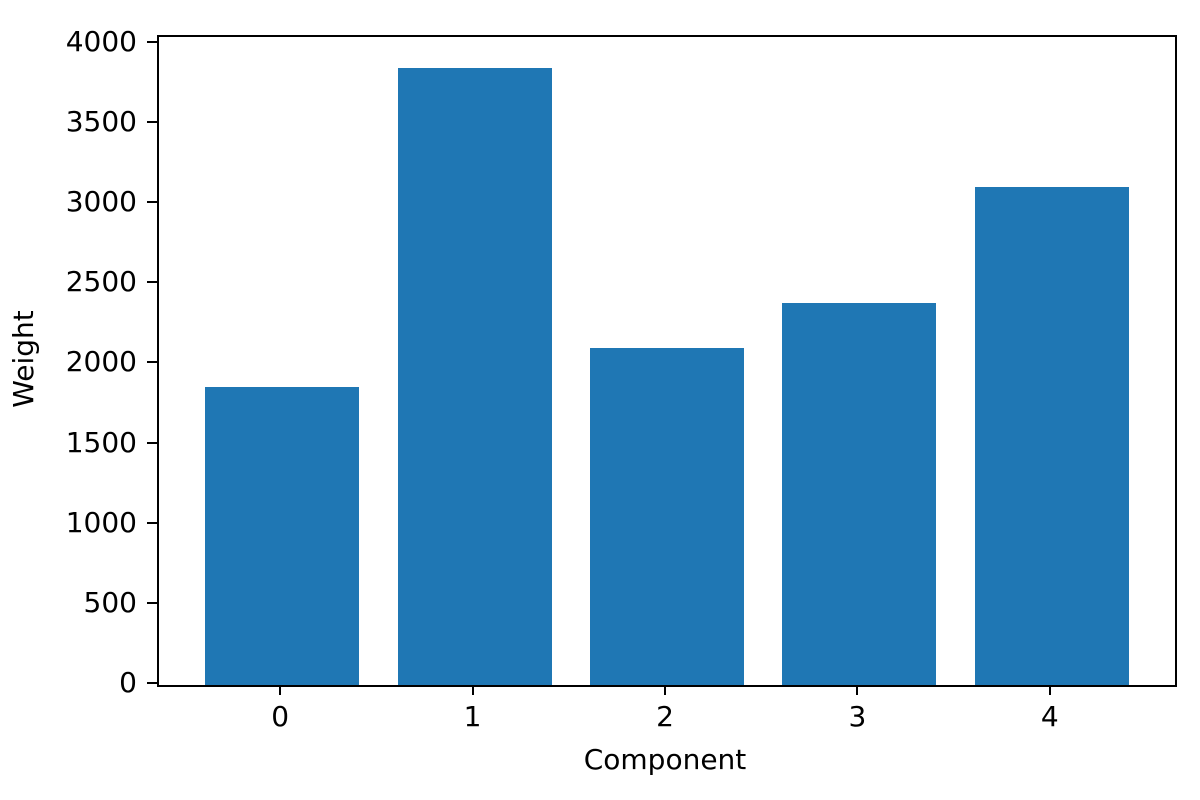 The image size is (1200, 800). What do you see at coordinates (101, 442) in the screenshot?
I see `y-tick-label-1500: 1500` at bounding box center [101, 442].